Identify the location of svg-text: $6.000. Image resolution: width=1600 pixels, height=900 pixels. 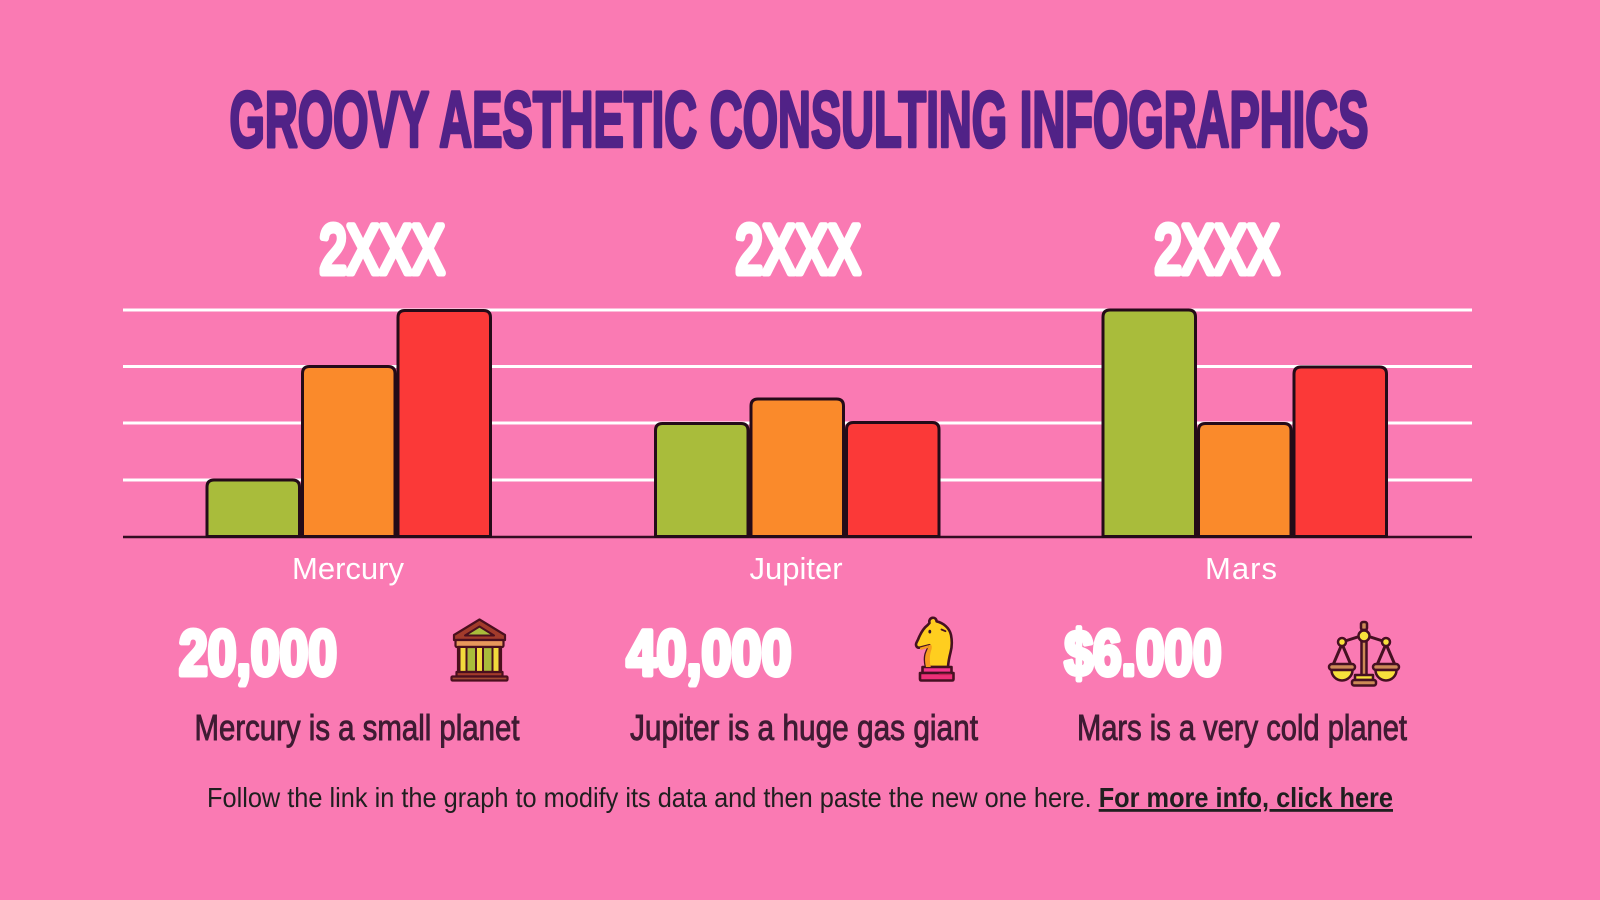
(1143, 653).